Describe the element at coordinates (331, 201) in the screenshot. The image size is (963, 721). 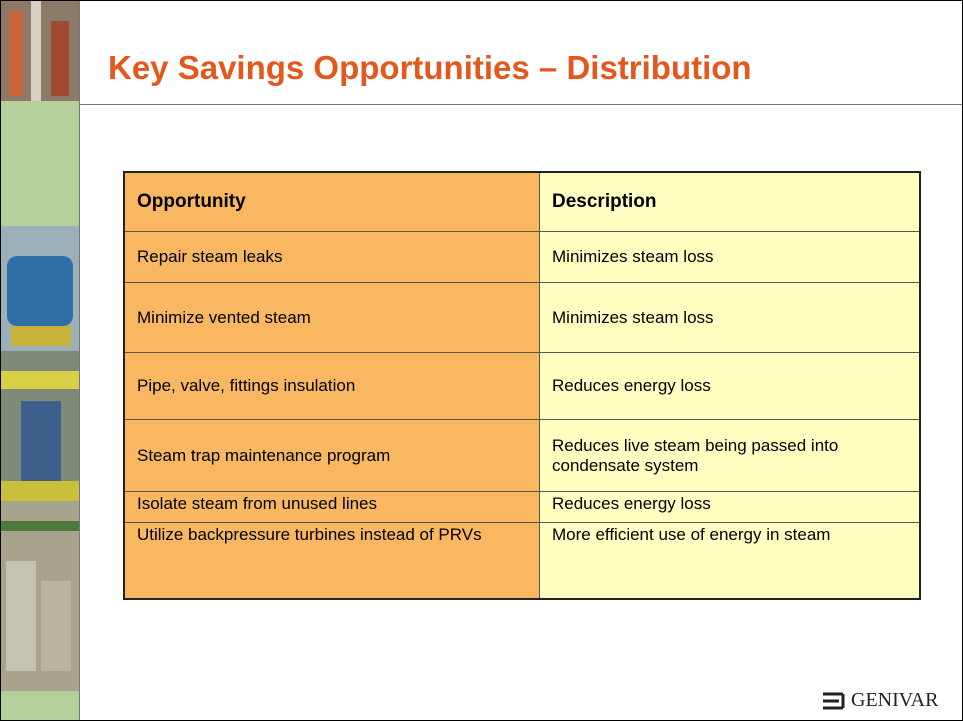
I see `column-header: Opportunity` at that location.